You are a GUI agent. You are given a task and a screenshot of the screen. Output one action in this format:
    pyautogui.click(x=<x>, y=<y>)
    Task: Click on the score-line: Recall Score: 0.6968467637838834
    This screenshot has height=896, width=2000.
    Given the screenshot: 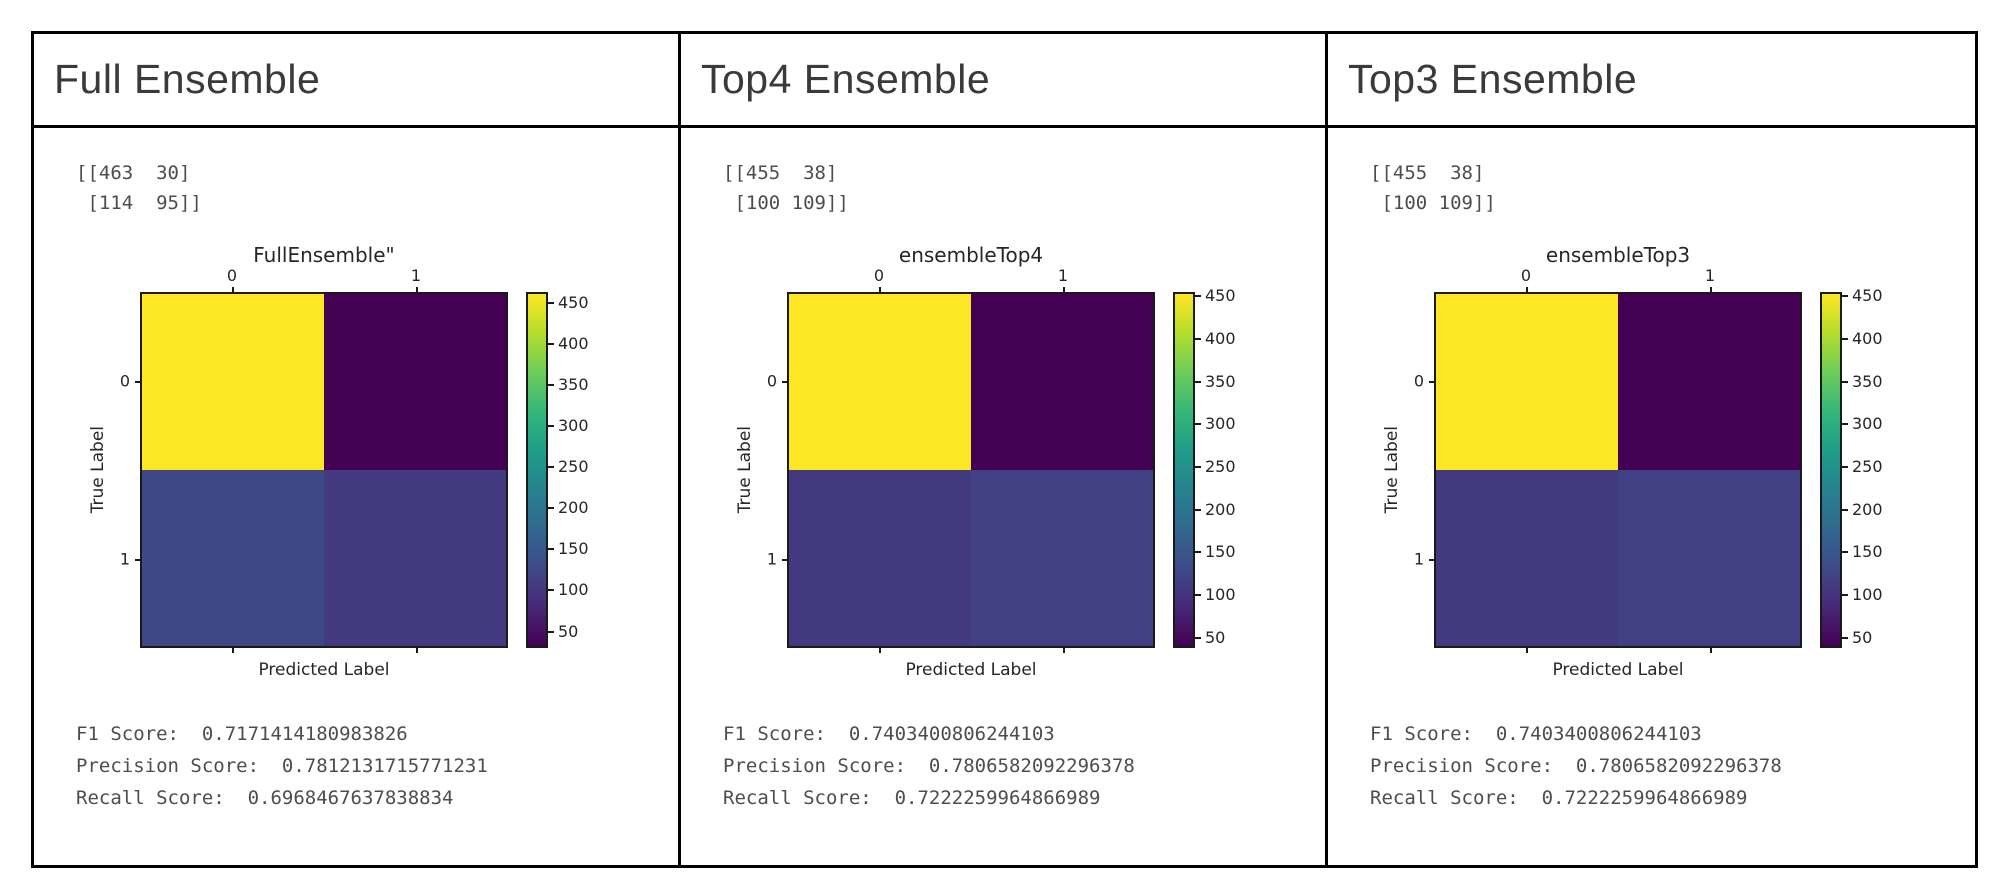 What is the action you would take?
    pyautogui.click(x=372, y=798)
    